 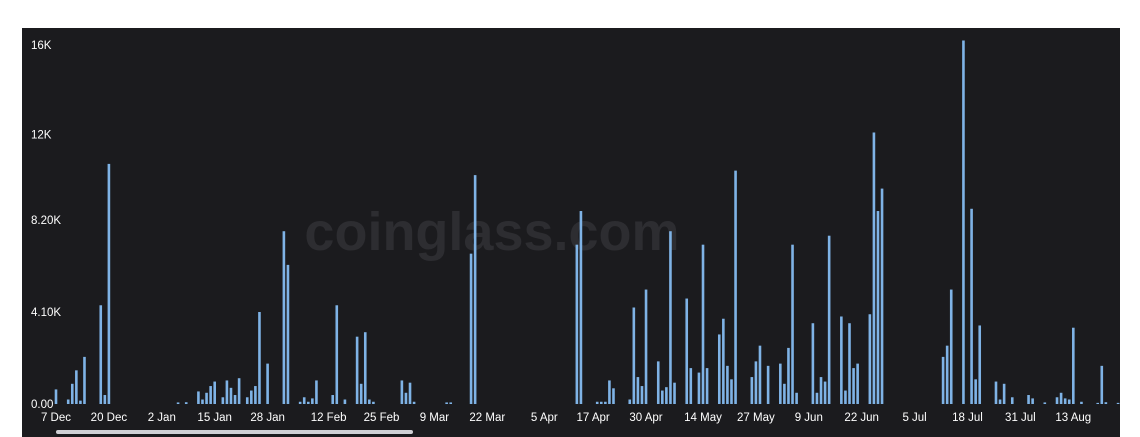 What do you see at coordinates (234, 432) in the screenshot?
I see `timeline-scroll-thumb` at bounding box center [234, 432].